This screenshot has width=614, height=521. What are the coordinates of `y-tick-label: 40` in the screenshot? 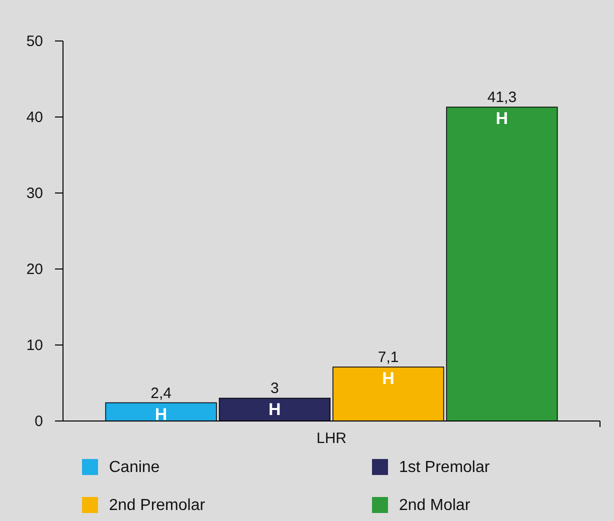 It's located at (34, 117).